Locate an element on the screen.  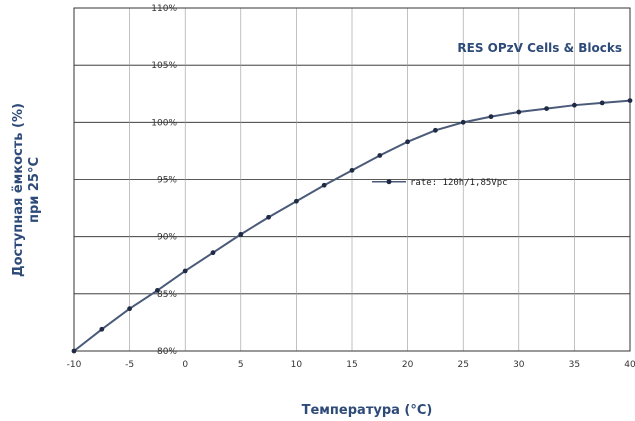
x-tick-label: 10 is located at coordinates (297, 365).